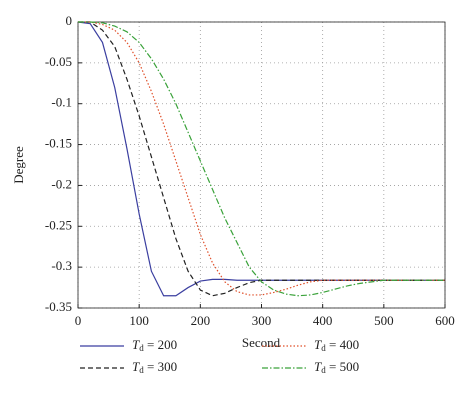  I want to click on x-tick-label: 100, so click(139, 320).